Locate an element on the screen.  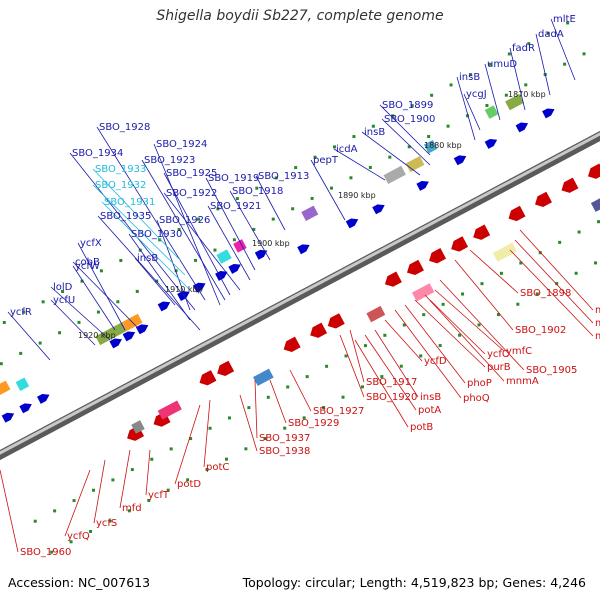
plus-label: SBO_1928 is located at coordinates (124, 127).